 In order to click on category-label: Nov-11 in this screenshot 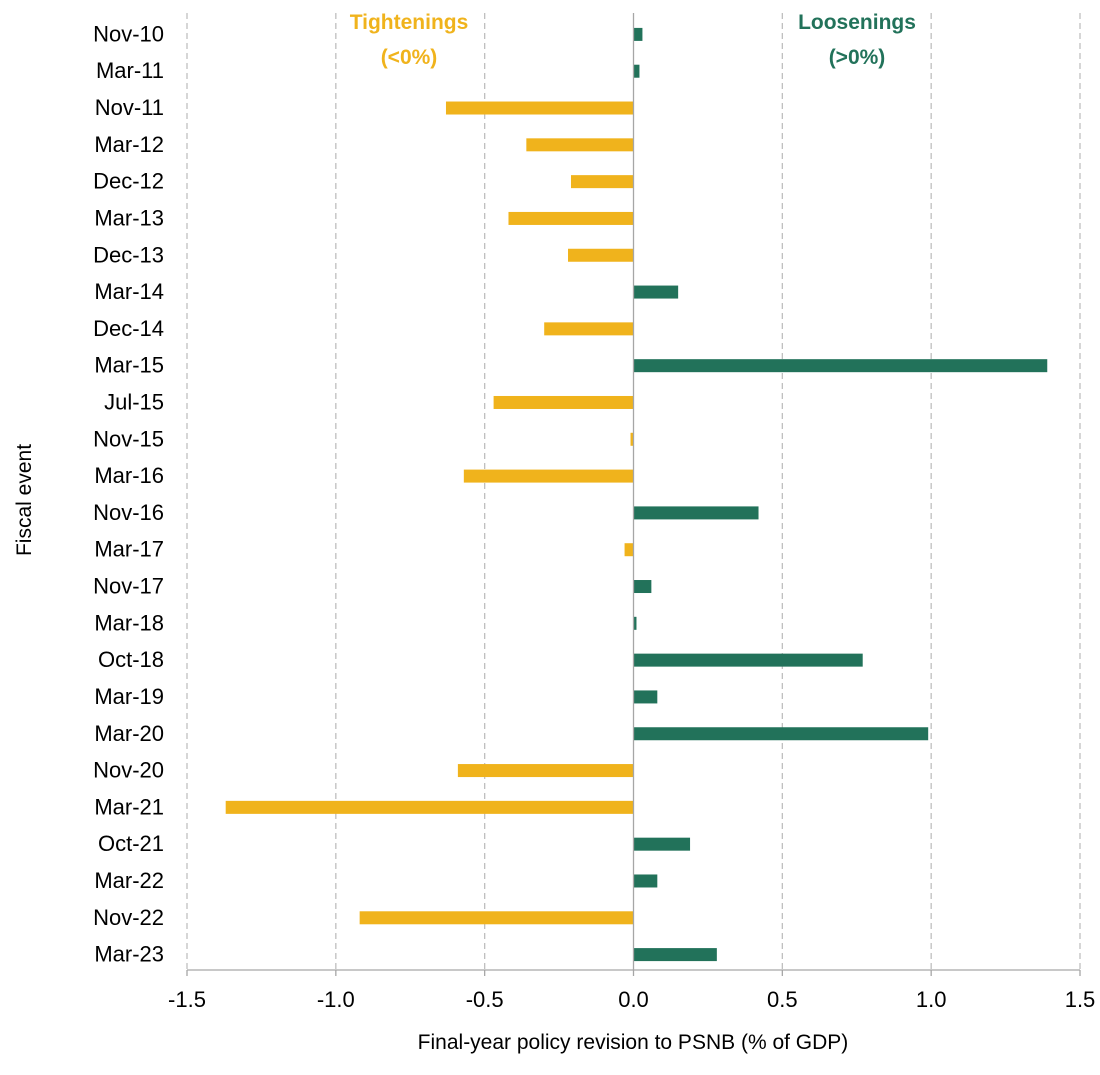, I will do `click(129, 107)`.